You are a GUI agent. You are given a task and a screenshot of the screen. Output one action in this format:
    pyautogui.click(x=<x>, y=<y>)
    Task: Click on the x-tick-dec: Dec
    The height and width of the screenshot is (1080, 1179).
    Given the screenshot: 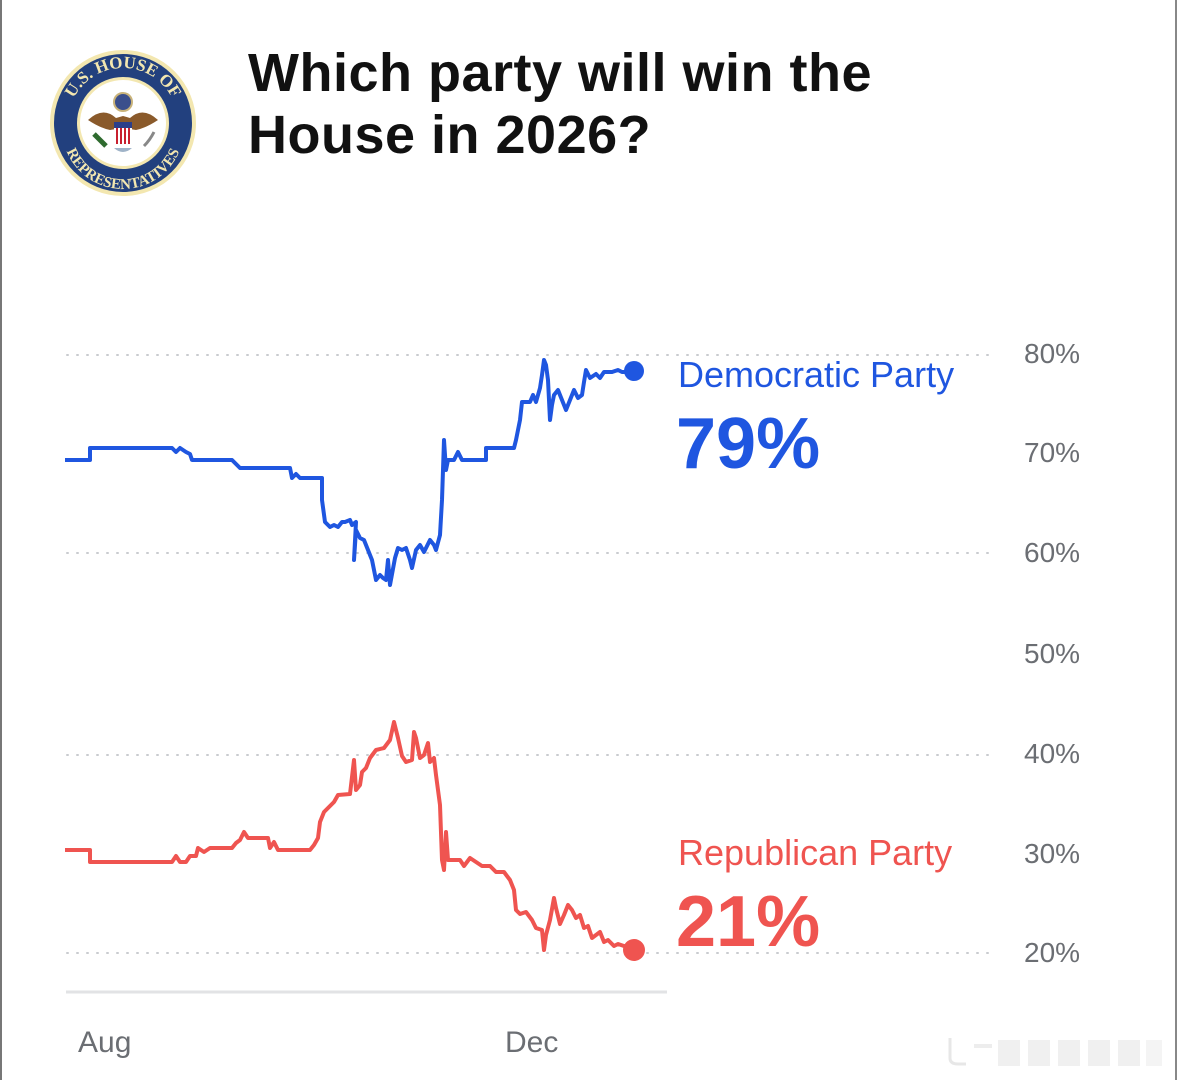 What is the action you would take?
    pyautogui.click(x=532, y=1042)
    